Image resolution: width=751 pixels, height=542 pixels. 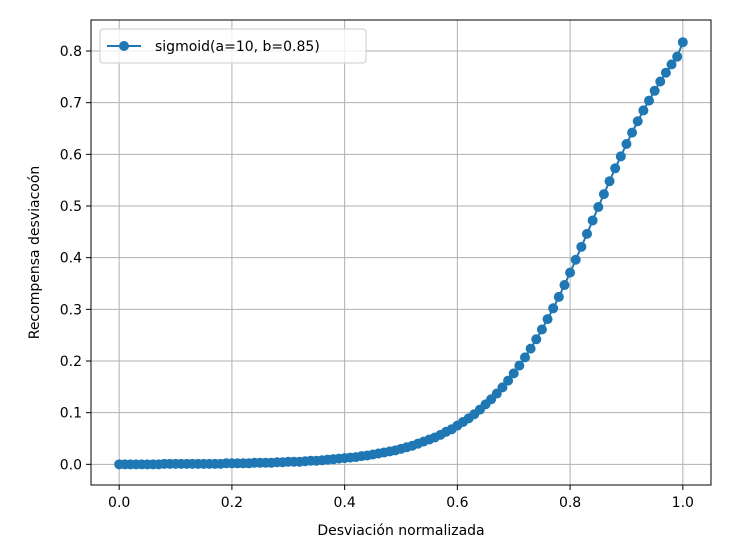 I want to click on y-tick-label: 0.0, so click(x=71, y=465).